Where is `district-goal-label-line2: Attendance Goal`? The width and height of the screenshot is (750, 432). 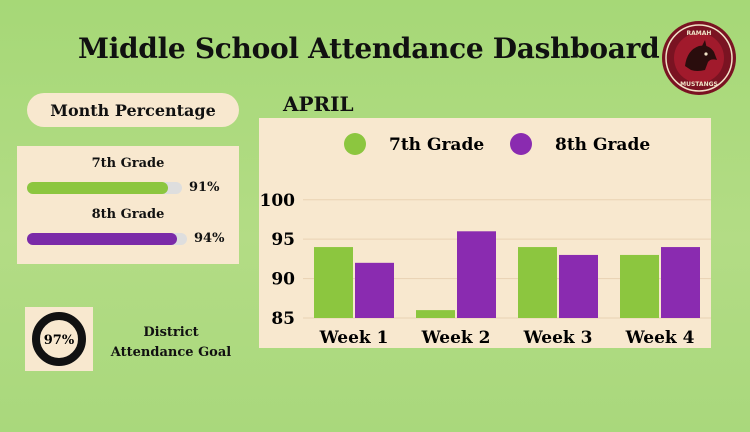
district-goal-label-line2: Attendance Goal is located at coordinates (171, 352).